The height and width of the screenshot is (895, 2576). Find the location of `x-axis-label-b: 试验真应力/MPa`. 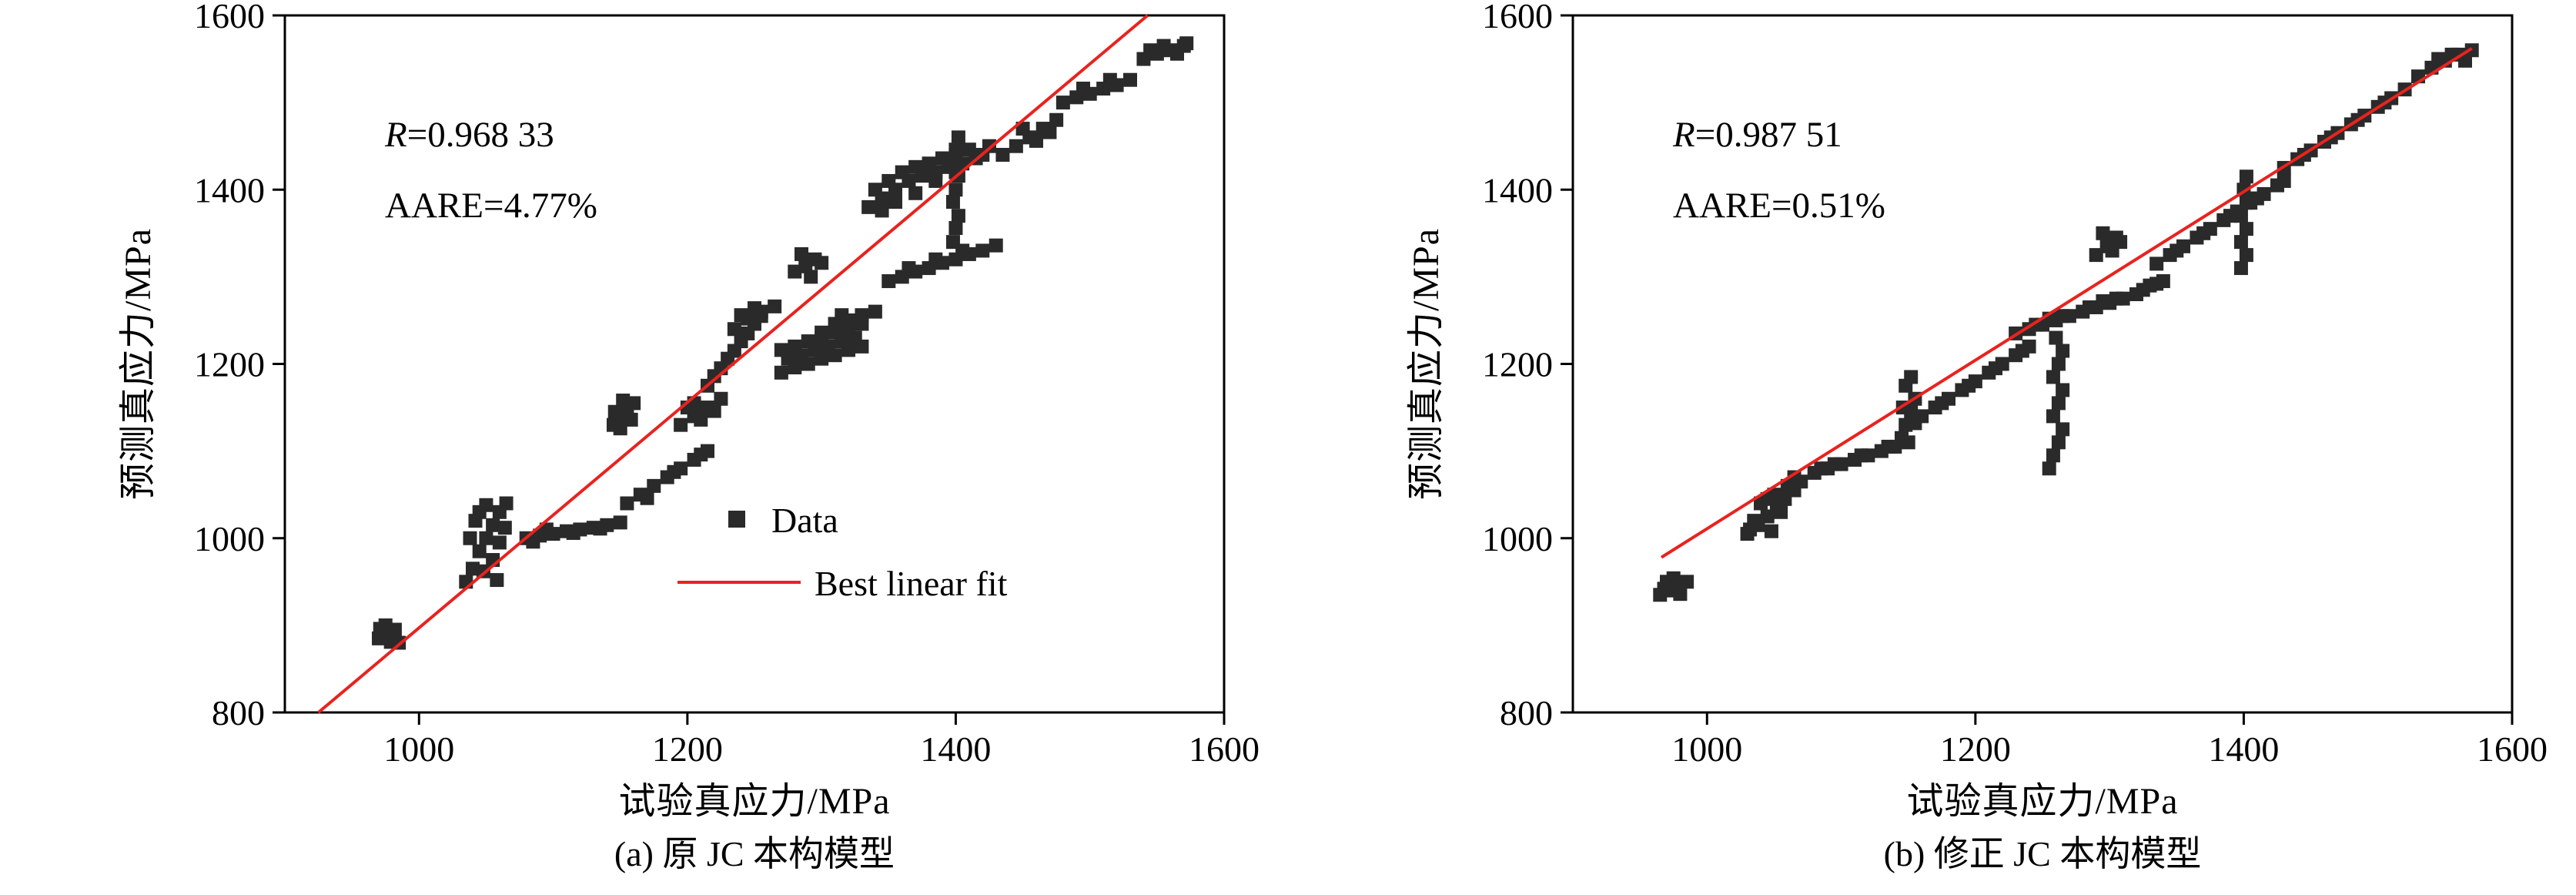

x-axis-label-b: 试验真应力/MPa is located at coordinates (2043, 802).